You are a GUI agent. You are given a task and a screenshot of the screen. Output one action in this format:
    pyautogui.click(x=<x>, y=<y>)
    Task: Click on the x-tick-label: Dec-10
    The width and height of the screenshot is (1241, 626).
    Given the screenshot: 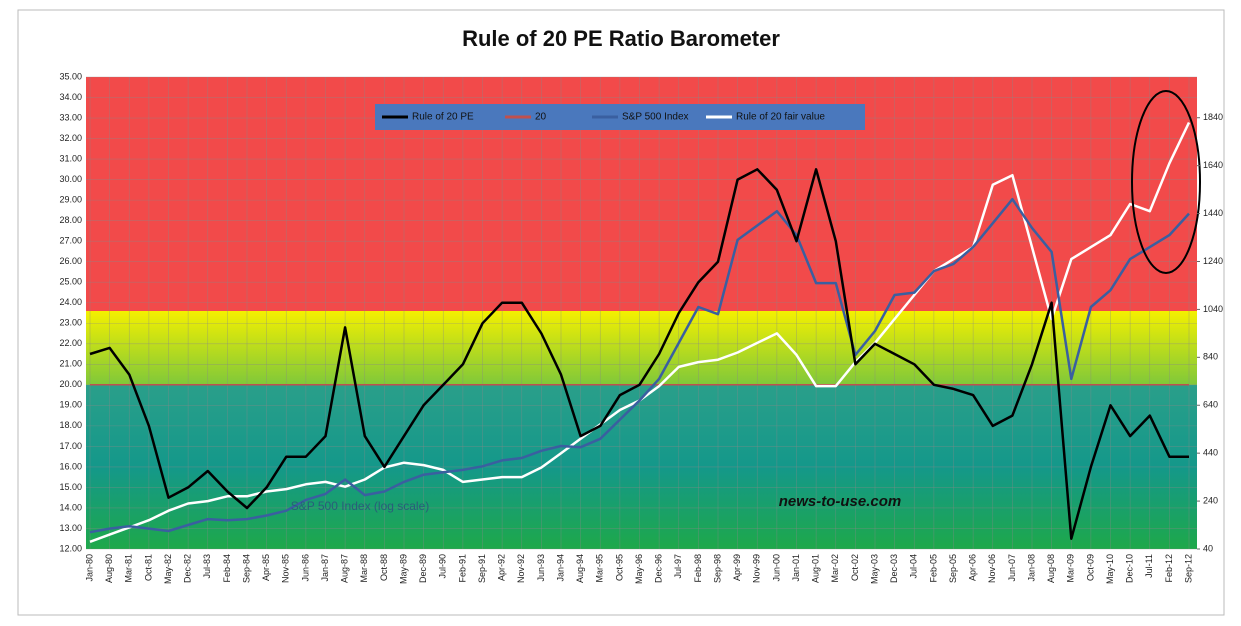 What is the action you would take?
    pyautogui.click(x=1130, y=568)
    